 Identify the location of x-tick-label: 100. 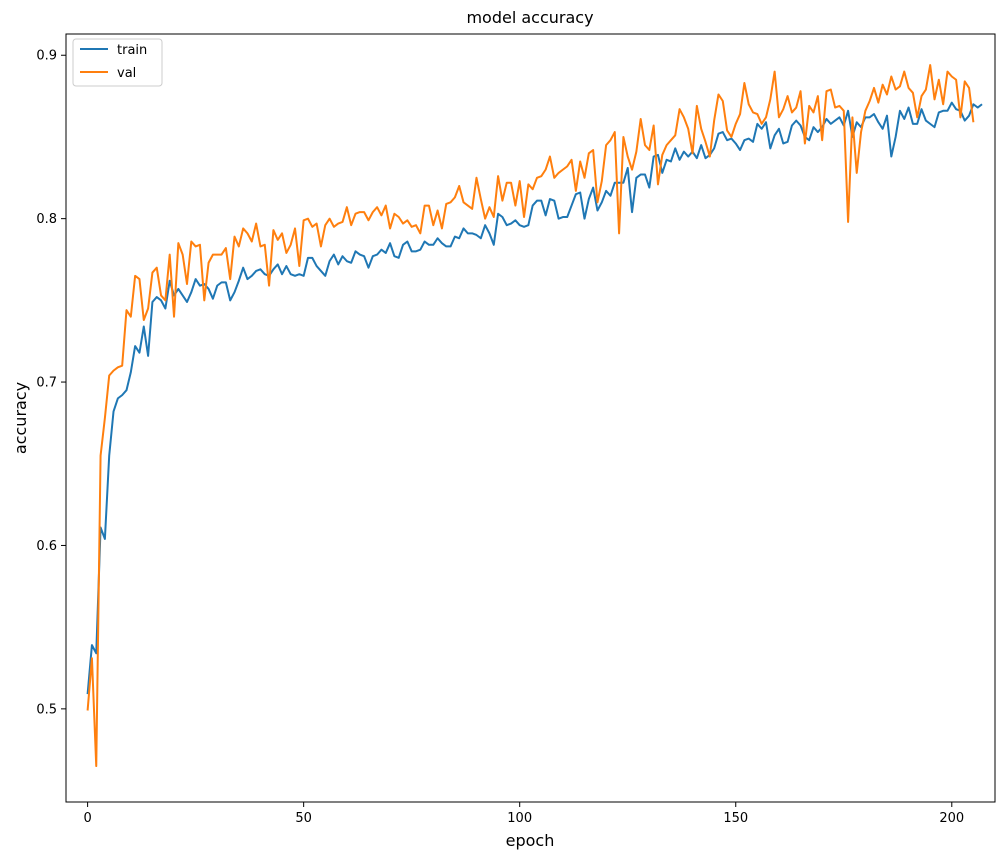
(519, 818).